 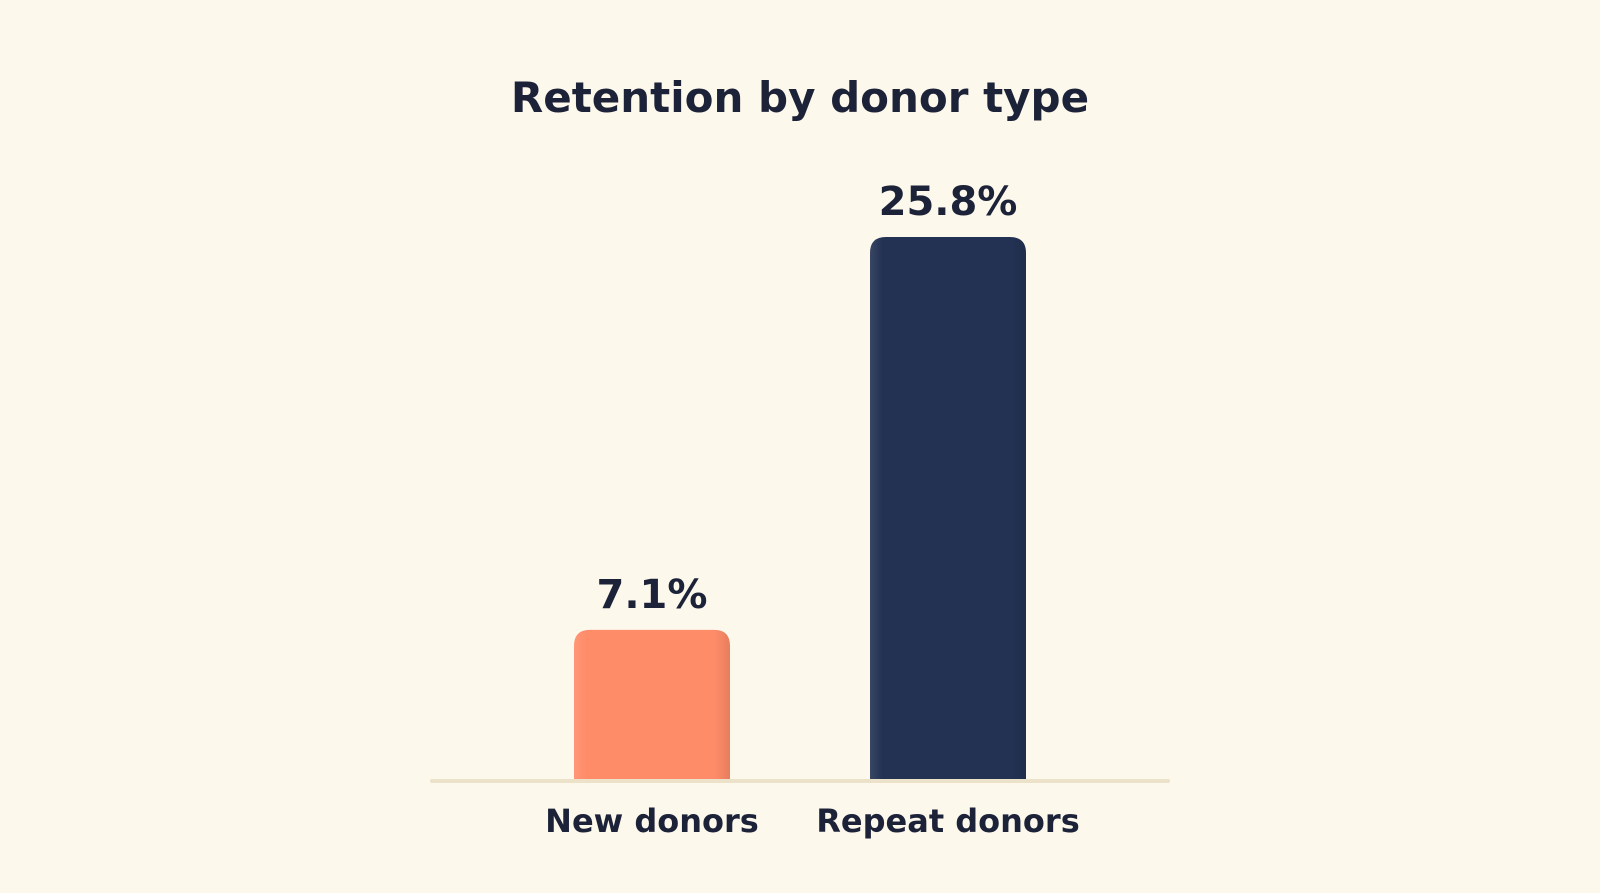 I want to click on category-label: Repeat donors, so click(x=947, y=821).